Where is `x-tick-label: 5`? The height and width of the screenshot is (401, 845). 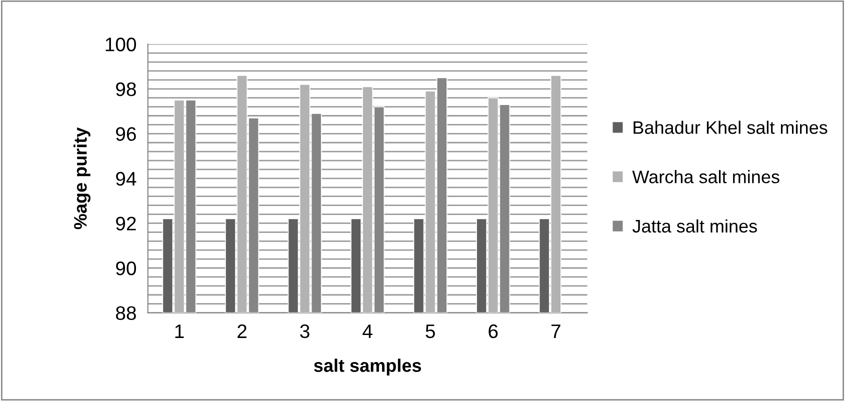 x-tick-label: 5 is located at coordinates (430, 331).